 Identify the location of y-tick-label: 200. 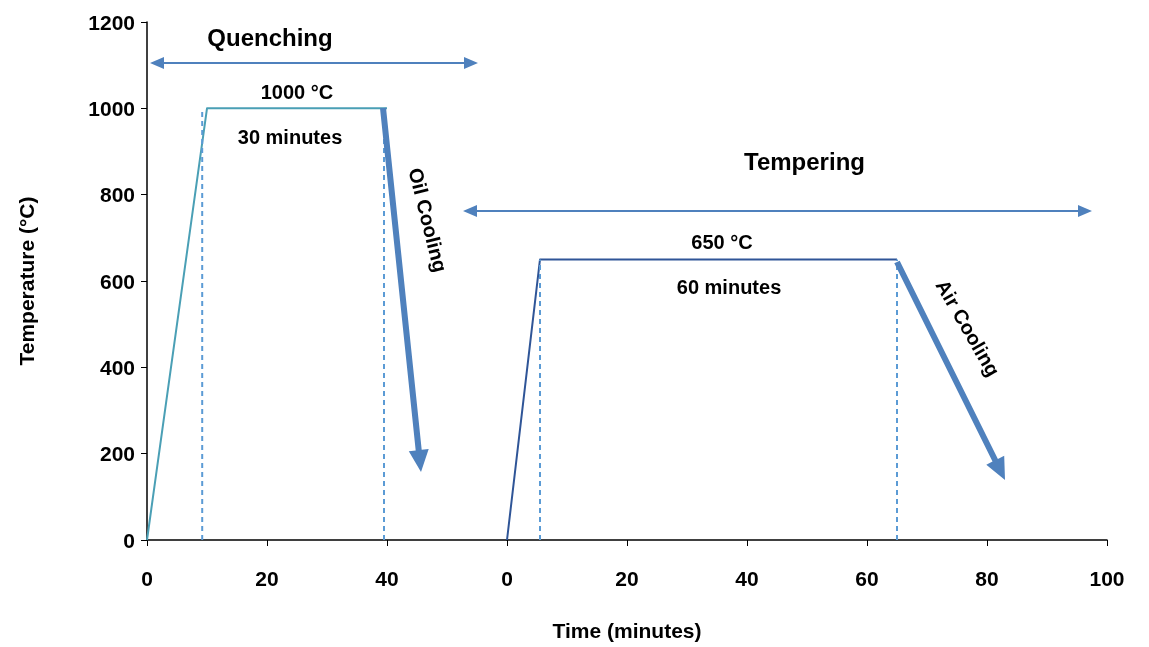
(117, 454).